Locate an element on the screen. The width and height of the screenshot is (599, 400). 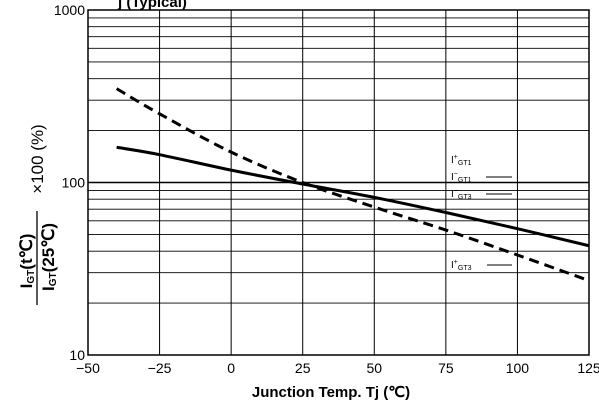
y-tick-label-0: 1000 is located at coordinates (69, 10).